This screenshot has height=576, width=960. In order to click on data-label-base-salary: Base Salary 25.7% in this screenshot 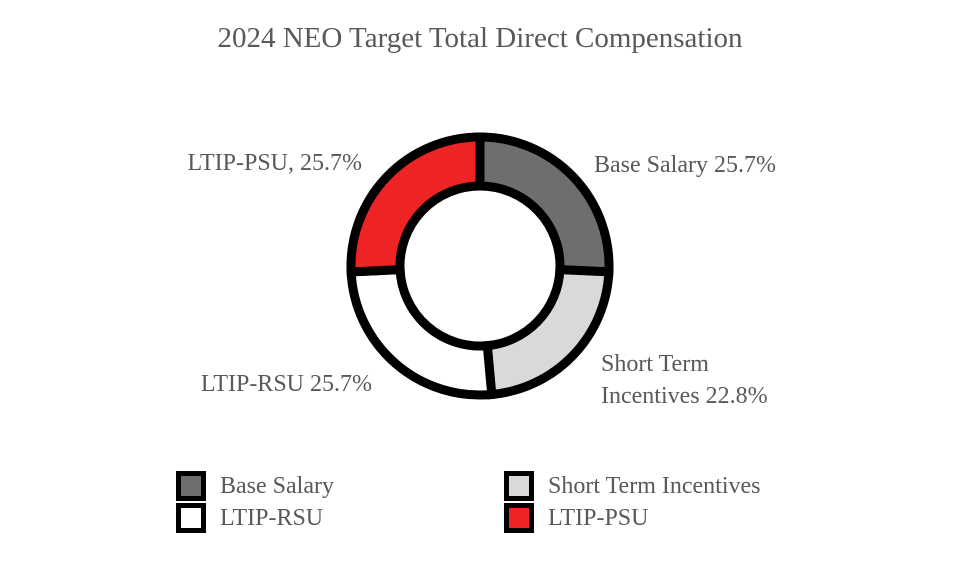, I will do `click(685, 165)`.